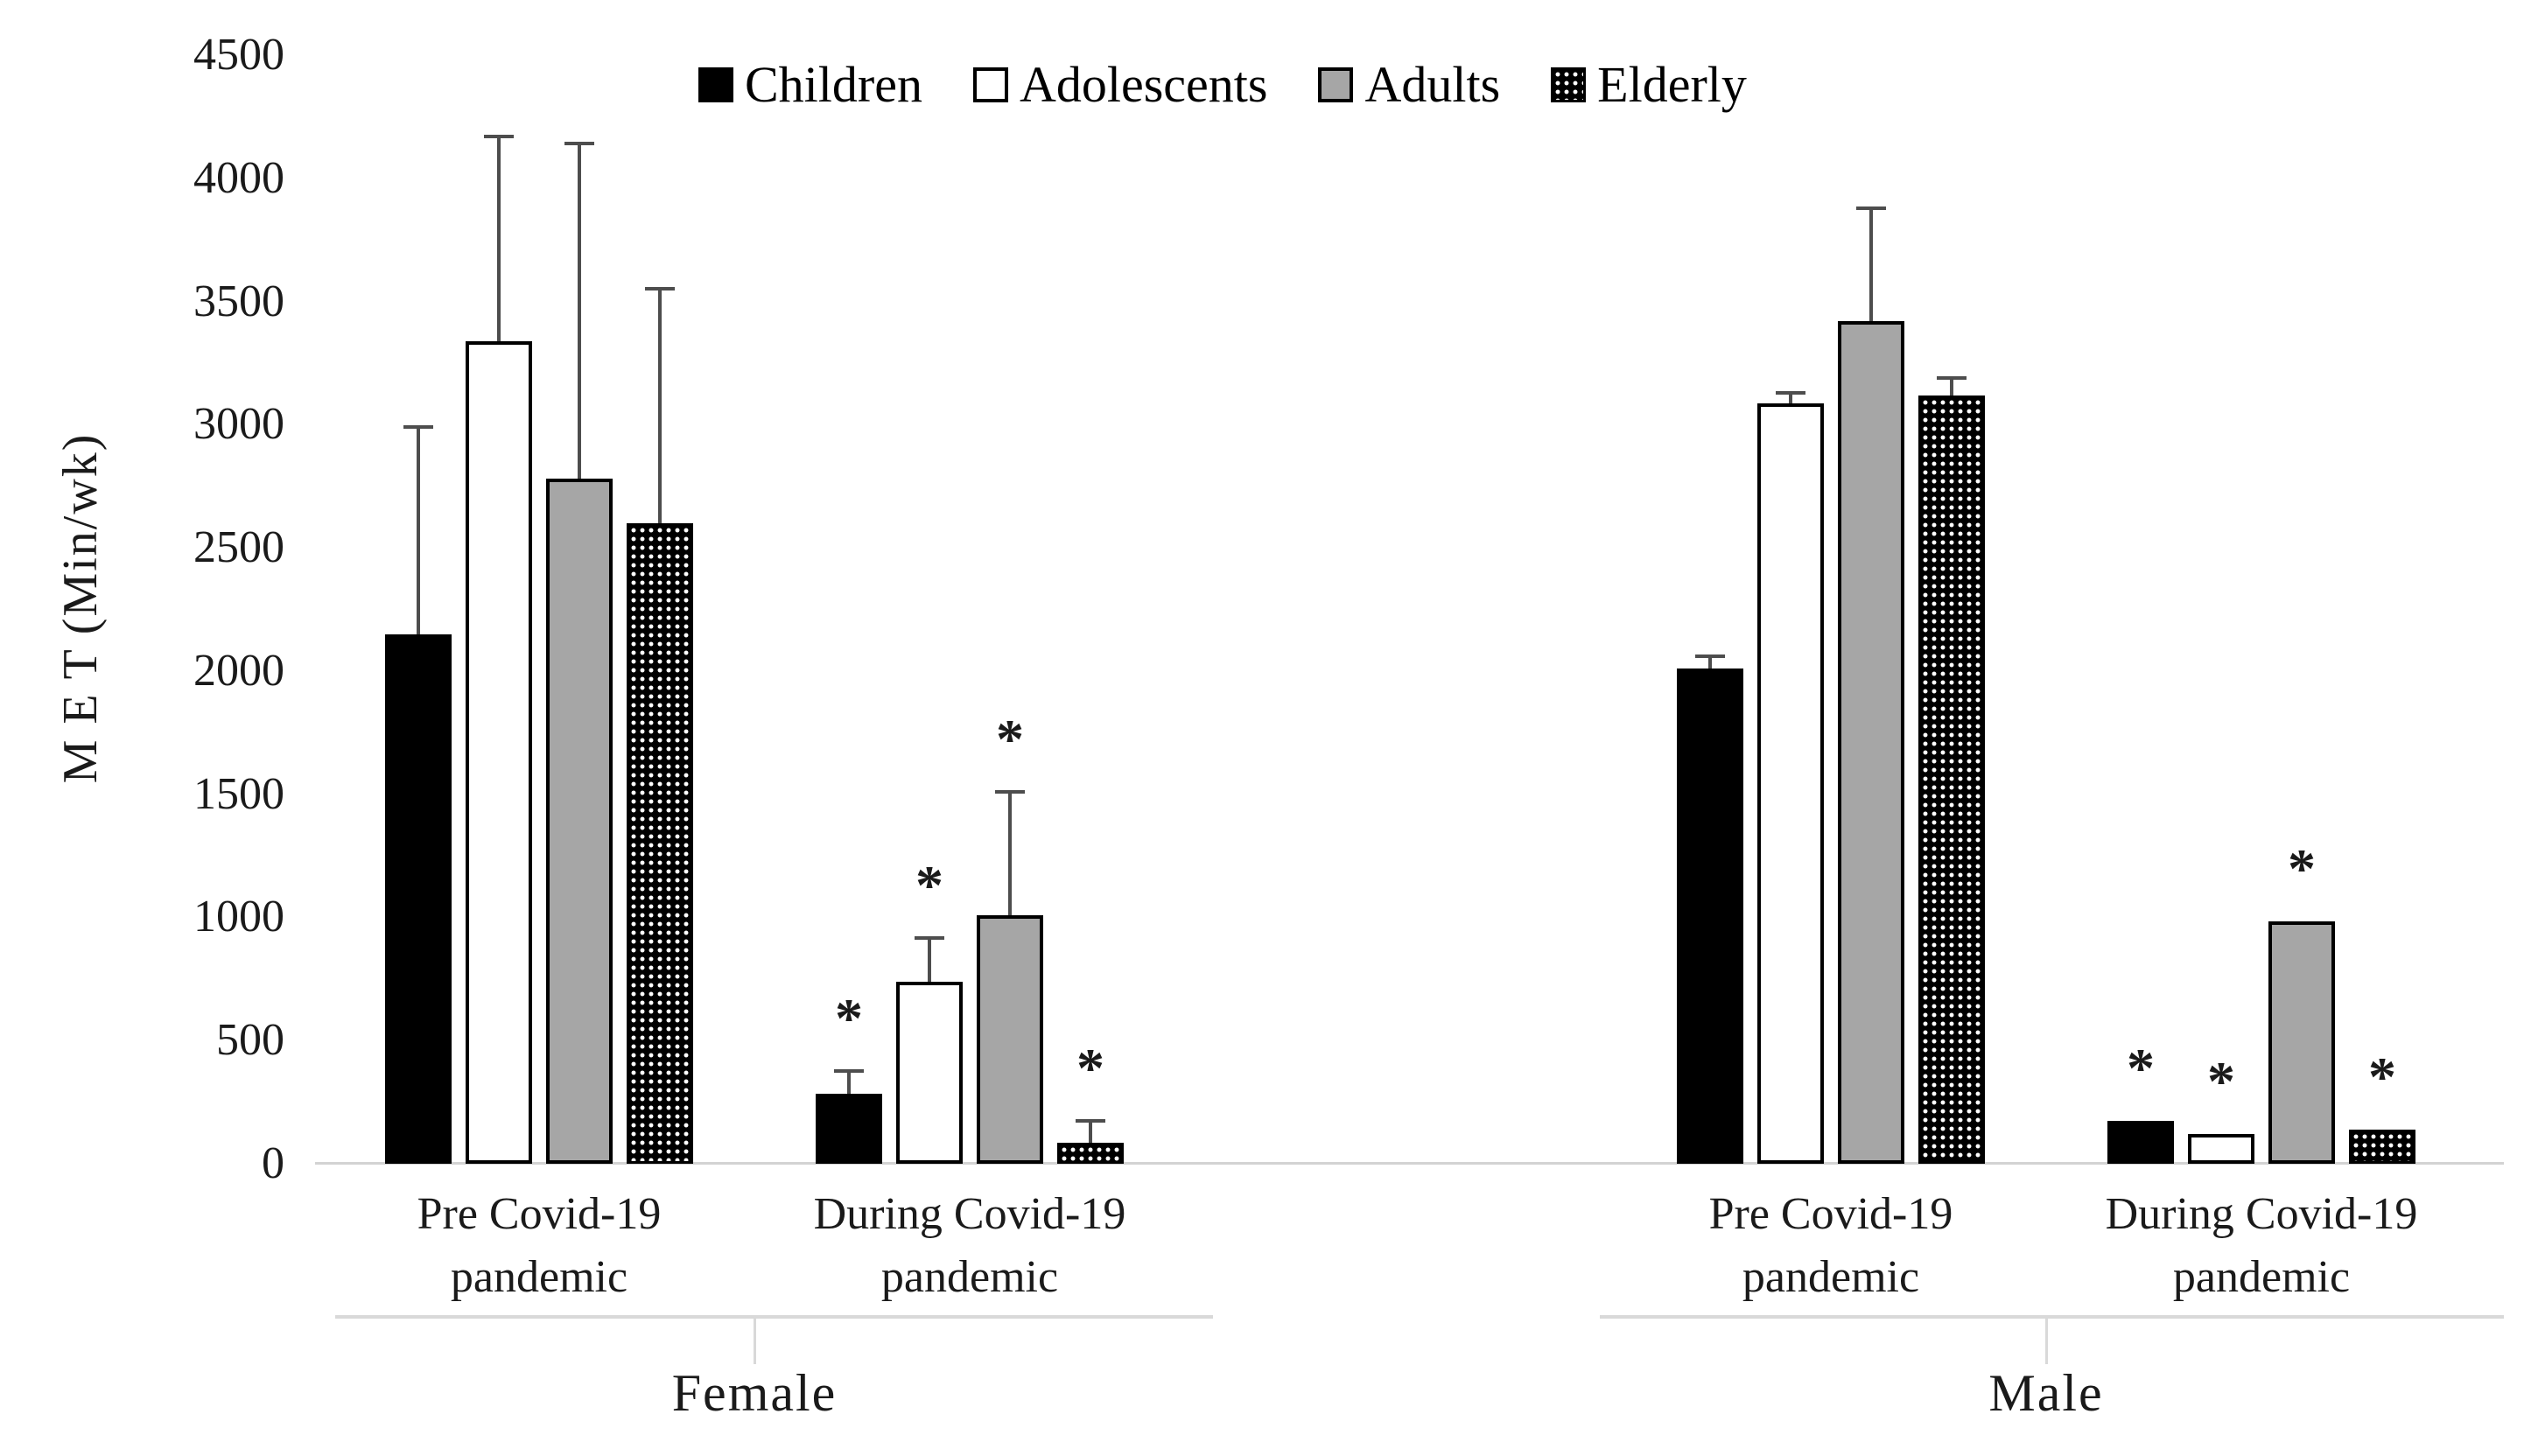  Describe the element at coordinates (238, 917) in the screenshot. I see `y-tick-label: 1000` at that location.